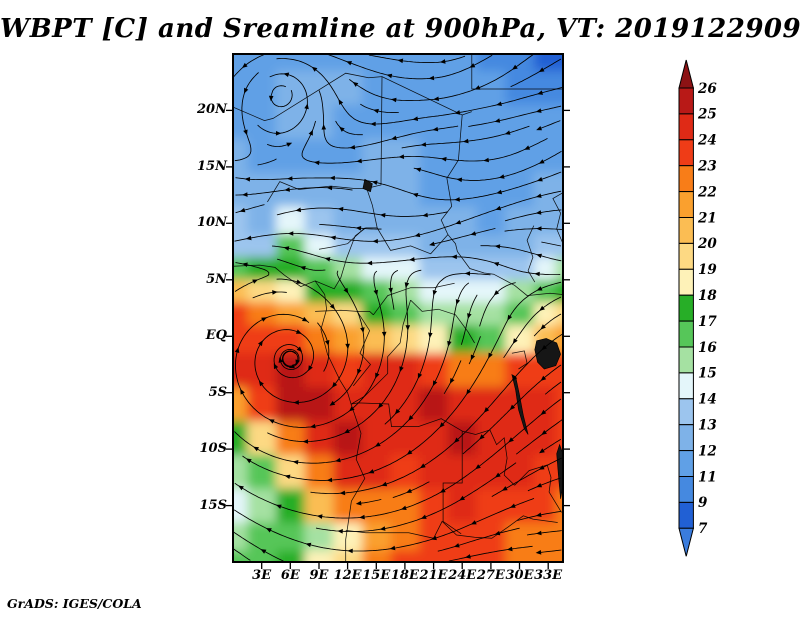 This screenshot has height=618, width=800. What do you see at coordinates (707, 115) in the screenshot?
I see `colorbar-label: 25` at bounding box center [707, 115].